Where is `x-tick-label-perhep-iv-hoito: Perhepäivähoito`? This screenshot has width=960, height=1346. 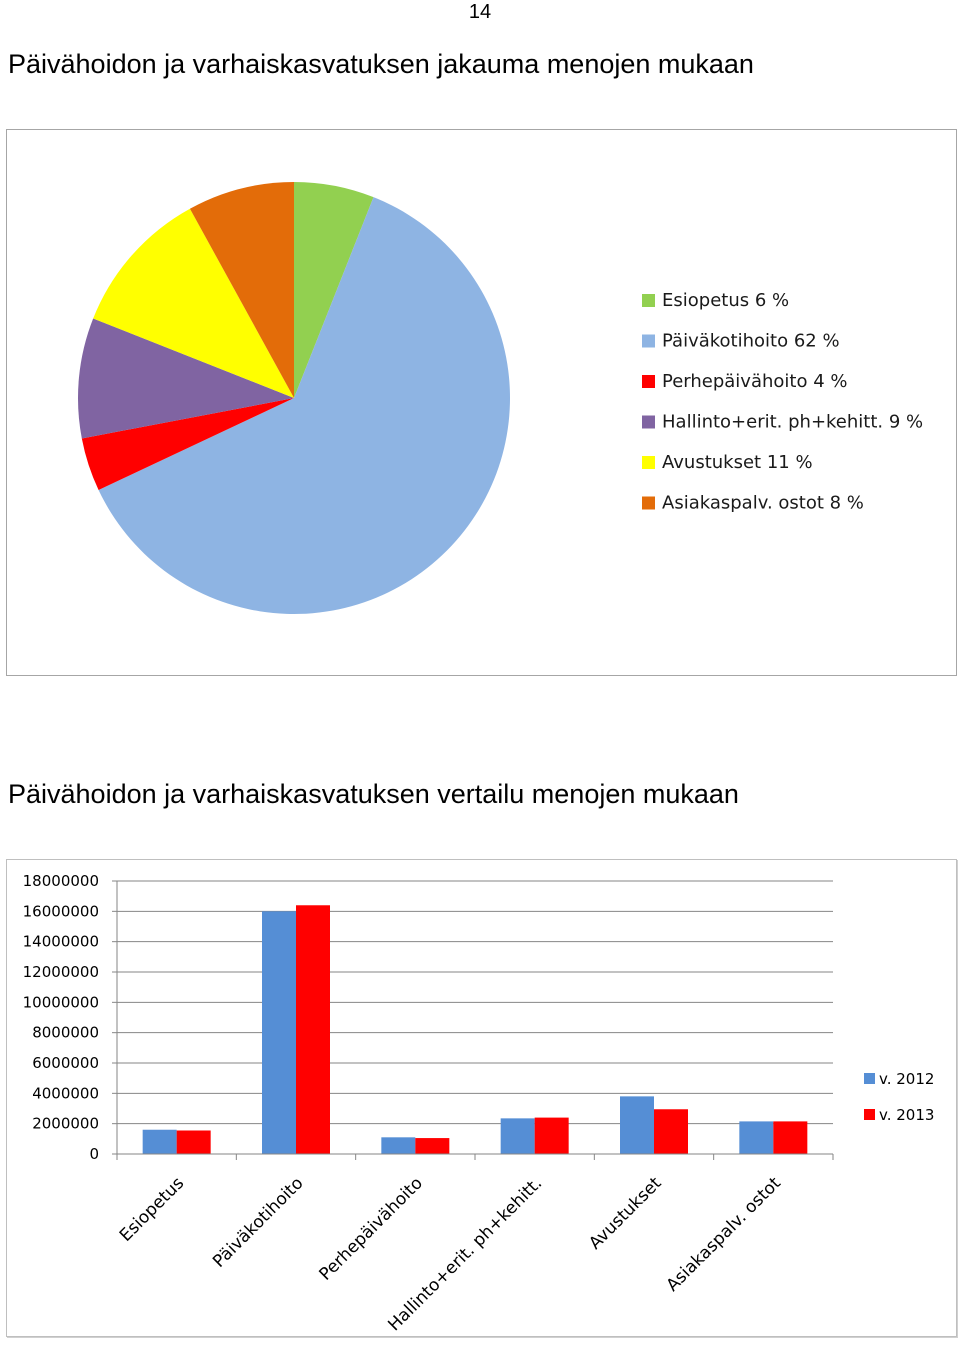
x-tick-label-perhep-iv-hoito: Perhepäivähoito is located at coordinates (371, 1228).